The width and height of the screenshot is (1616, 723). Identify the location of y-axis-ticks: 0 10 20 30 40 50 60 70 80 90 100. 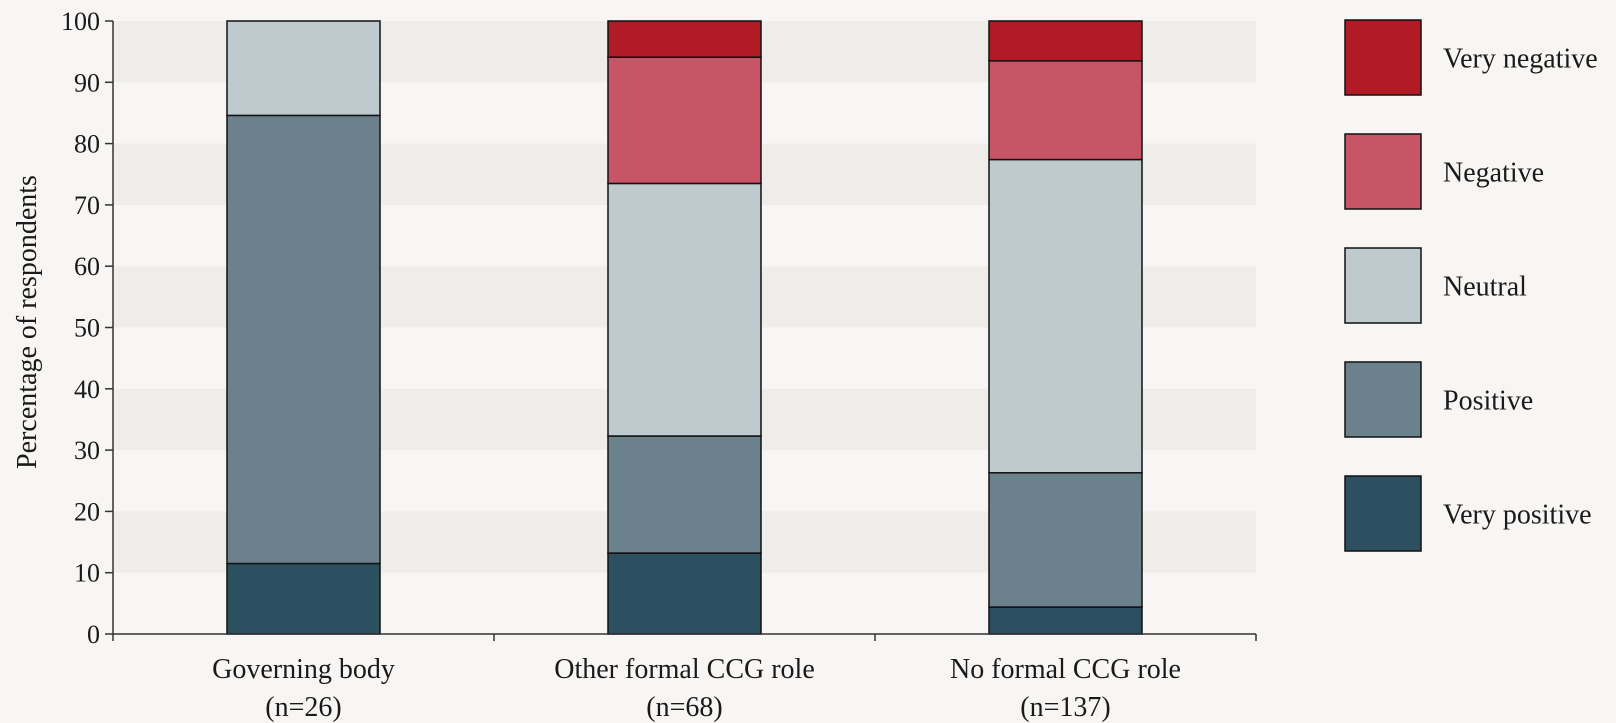
(87, 328).